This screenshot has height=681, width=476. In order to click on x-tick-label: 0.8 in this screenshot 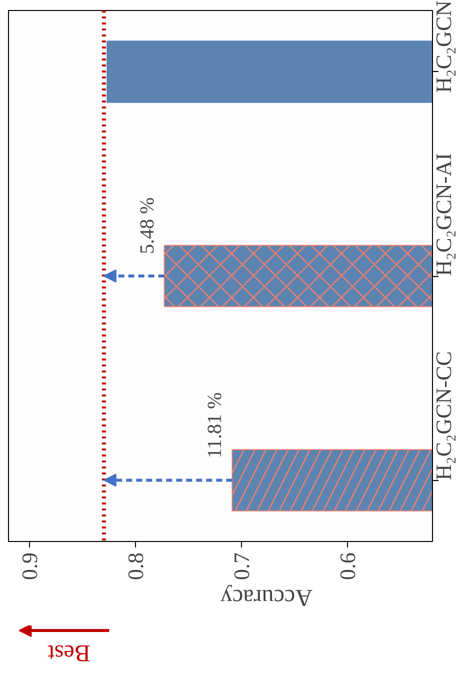, I will do `click(135, 566)`.